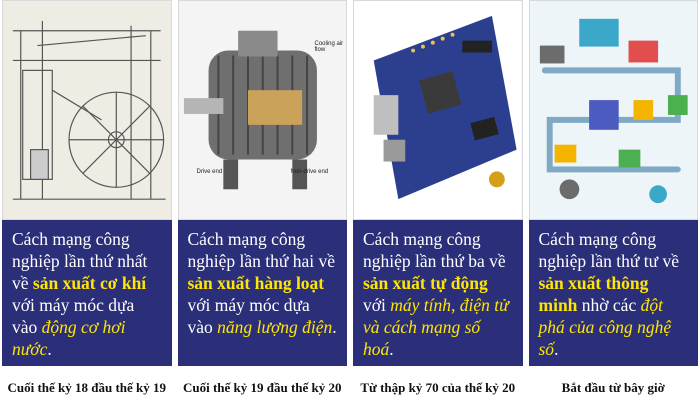 The width and height of the screenshot is (700, 410). Describe the element at coordinates (608, 250) in the screenshot. I see `caption-text: Cách mạng công nghiệp lần thứ tư về` at that location.